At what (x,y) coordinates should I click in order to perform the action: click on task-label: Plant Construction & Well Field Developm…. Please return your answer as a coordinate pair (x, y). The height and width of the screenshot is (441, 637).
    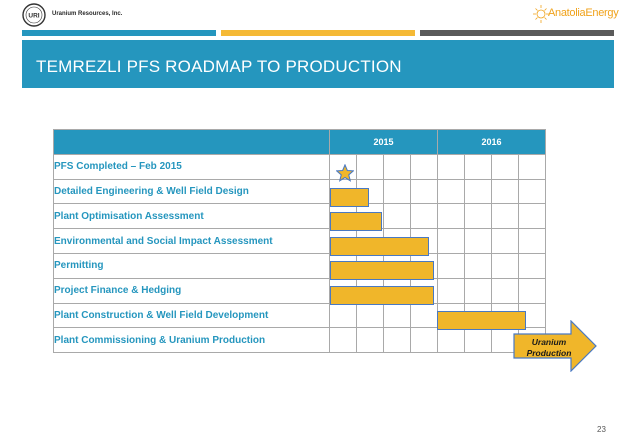
    Looking at the image, I should click on (191, 315).